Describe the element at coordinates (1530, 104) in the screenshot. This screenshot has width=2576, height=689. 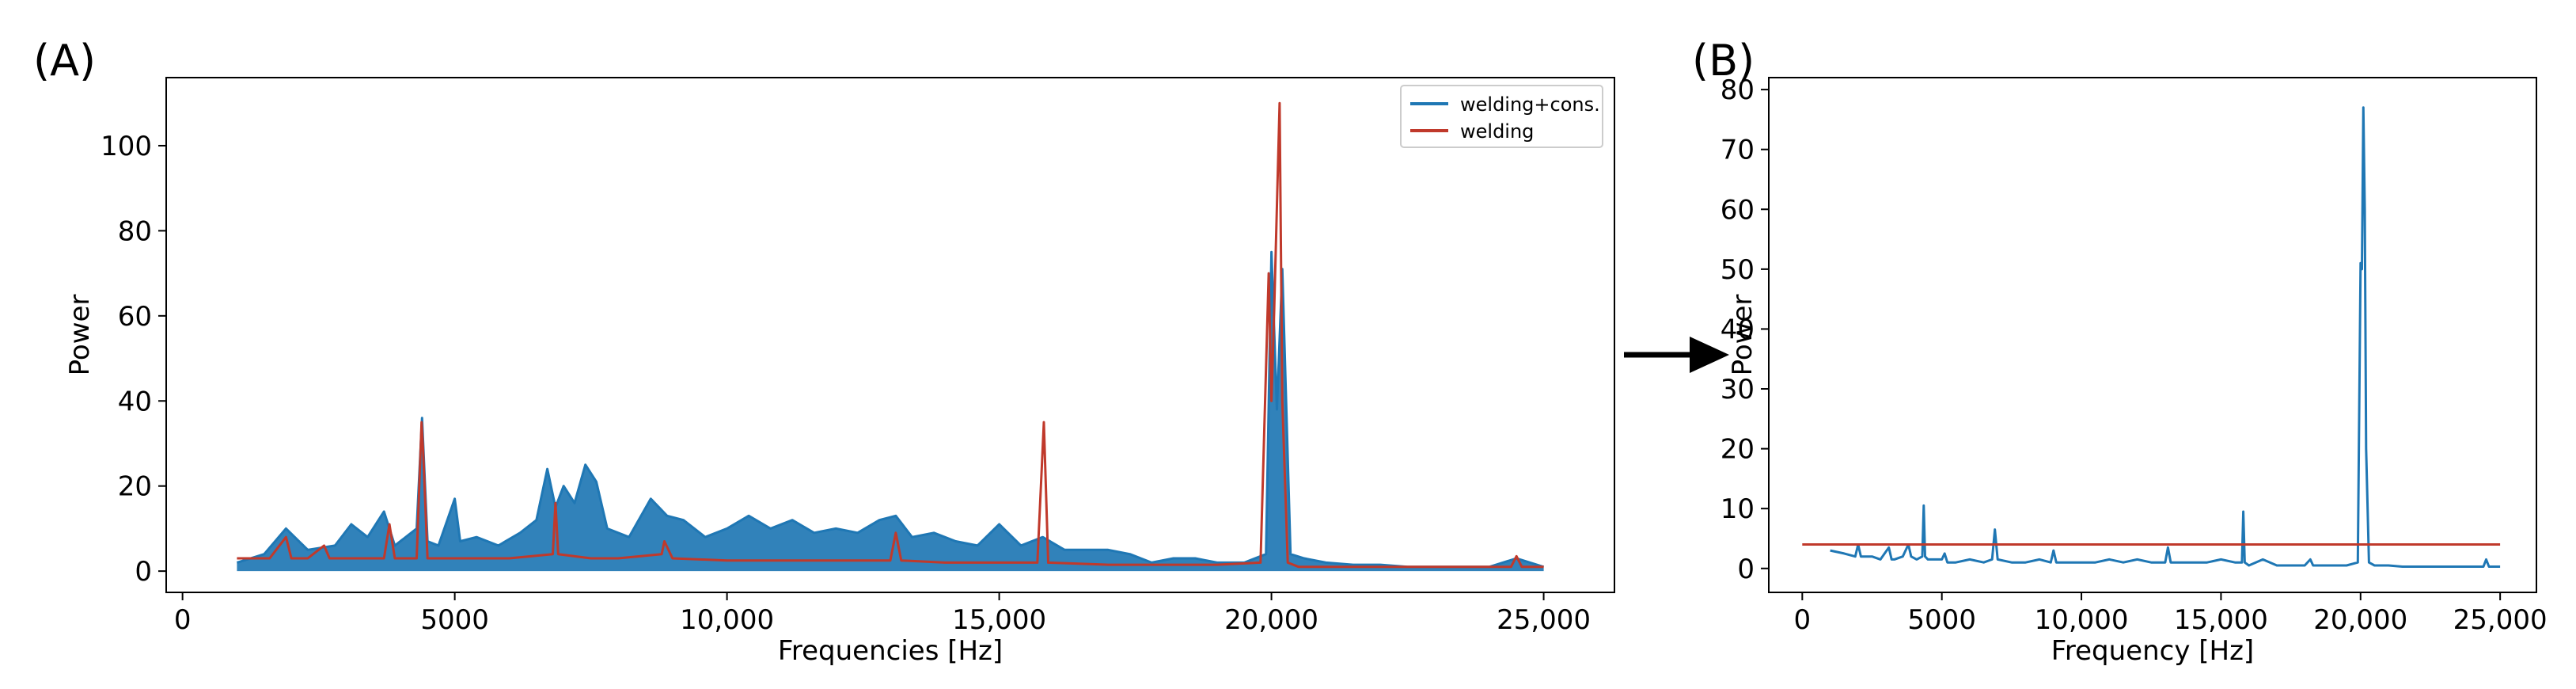
I see `legend-label-welding-cons: welding+cons.` at that location.